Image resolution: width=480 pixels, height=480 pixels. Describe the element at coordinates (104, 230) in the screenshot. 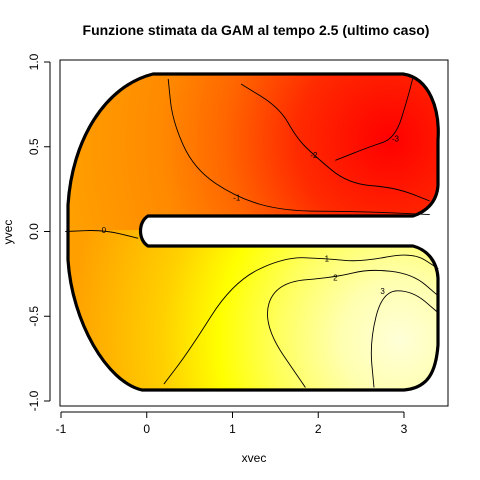

I see `contour-label: 0` at that location.